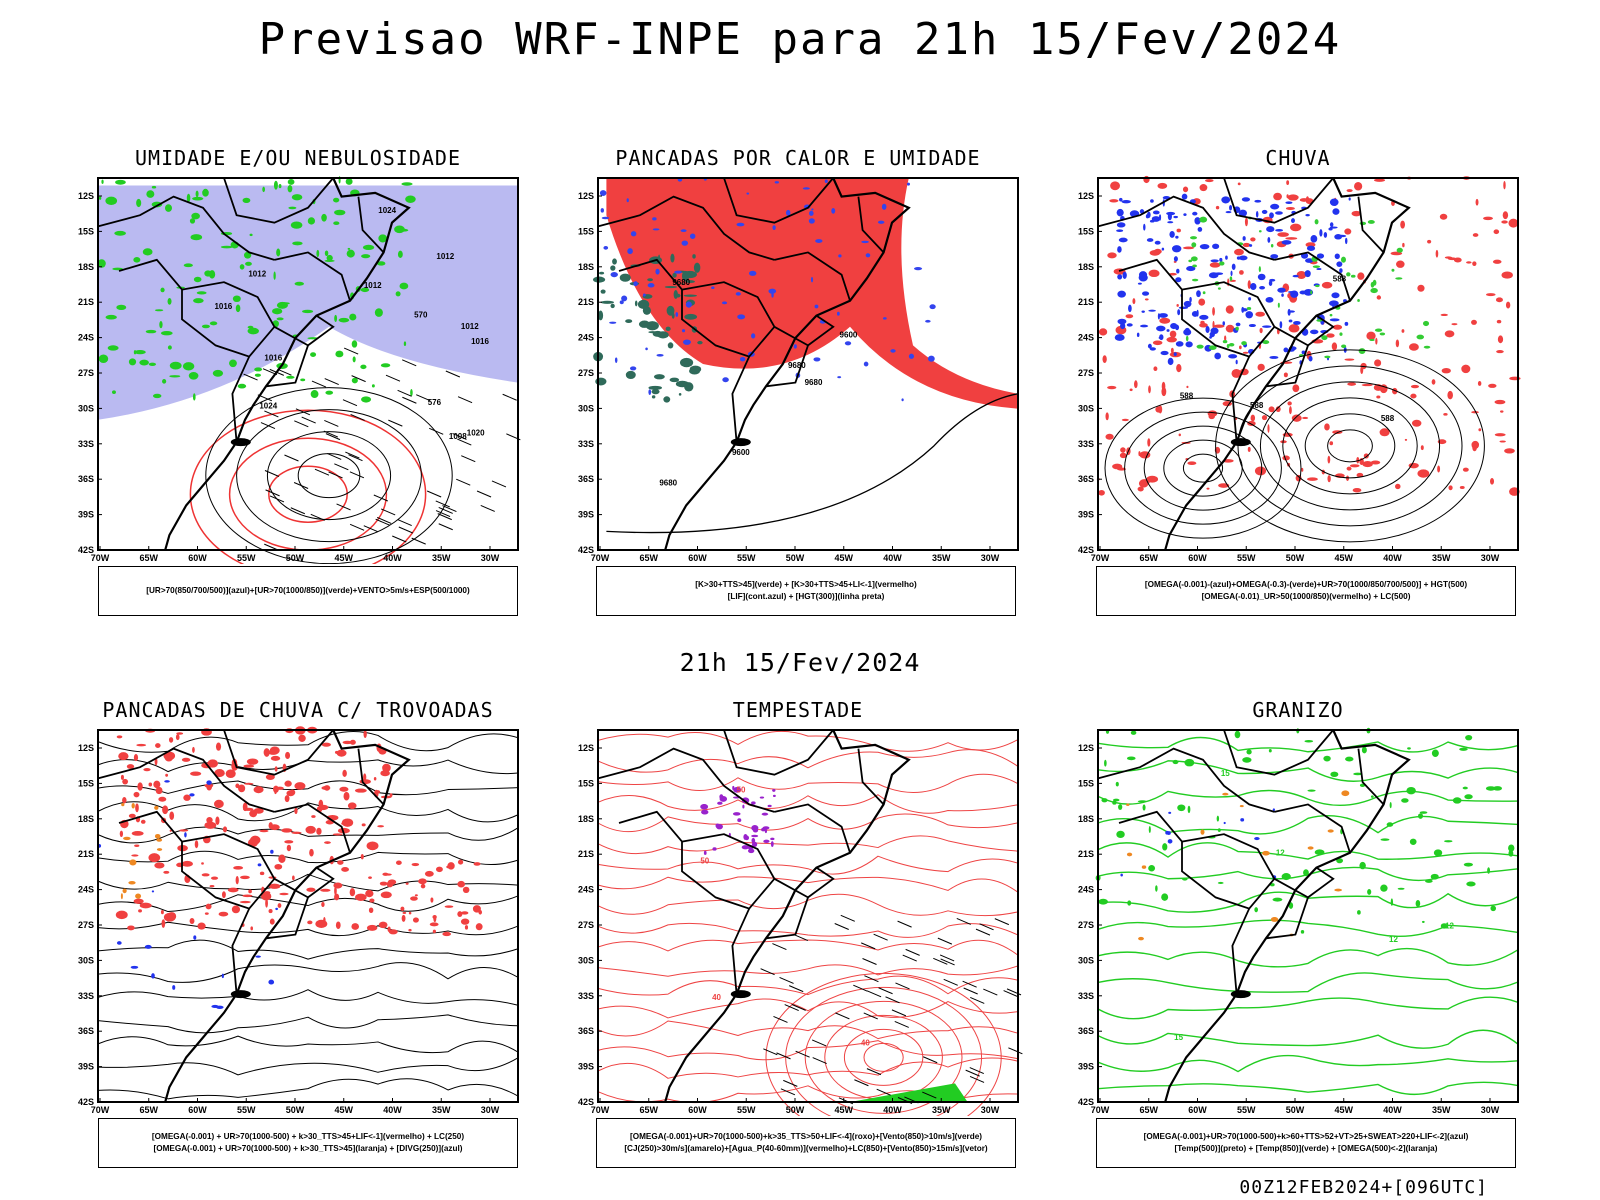 The width and height of the screenshot is (1600, 1200). I want to click on panel-title-umidade: UMIDADE E/OU NEBULOSIDADE, so click(298, 158).